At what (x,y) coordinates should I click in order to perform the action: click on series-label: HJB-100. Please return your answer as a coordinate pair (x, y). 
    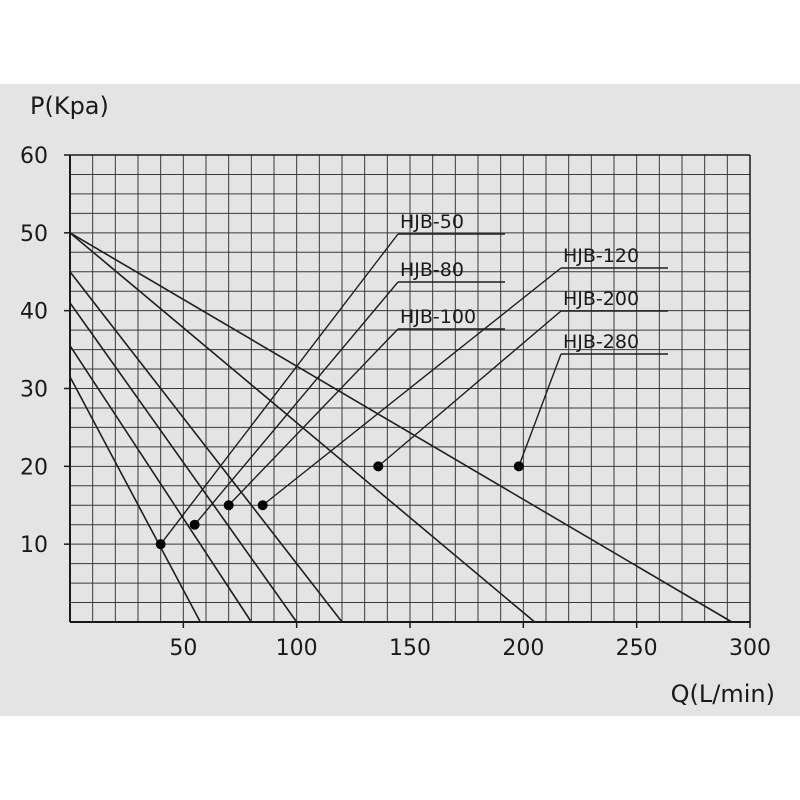
    Looking at the image, I should click on (438, 317).